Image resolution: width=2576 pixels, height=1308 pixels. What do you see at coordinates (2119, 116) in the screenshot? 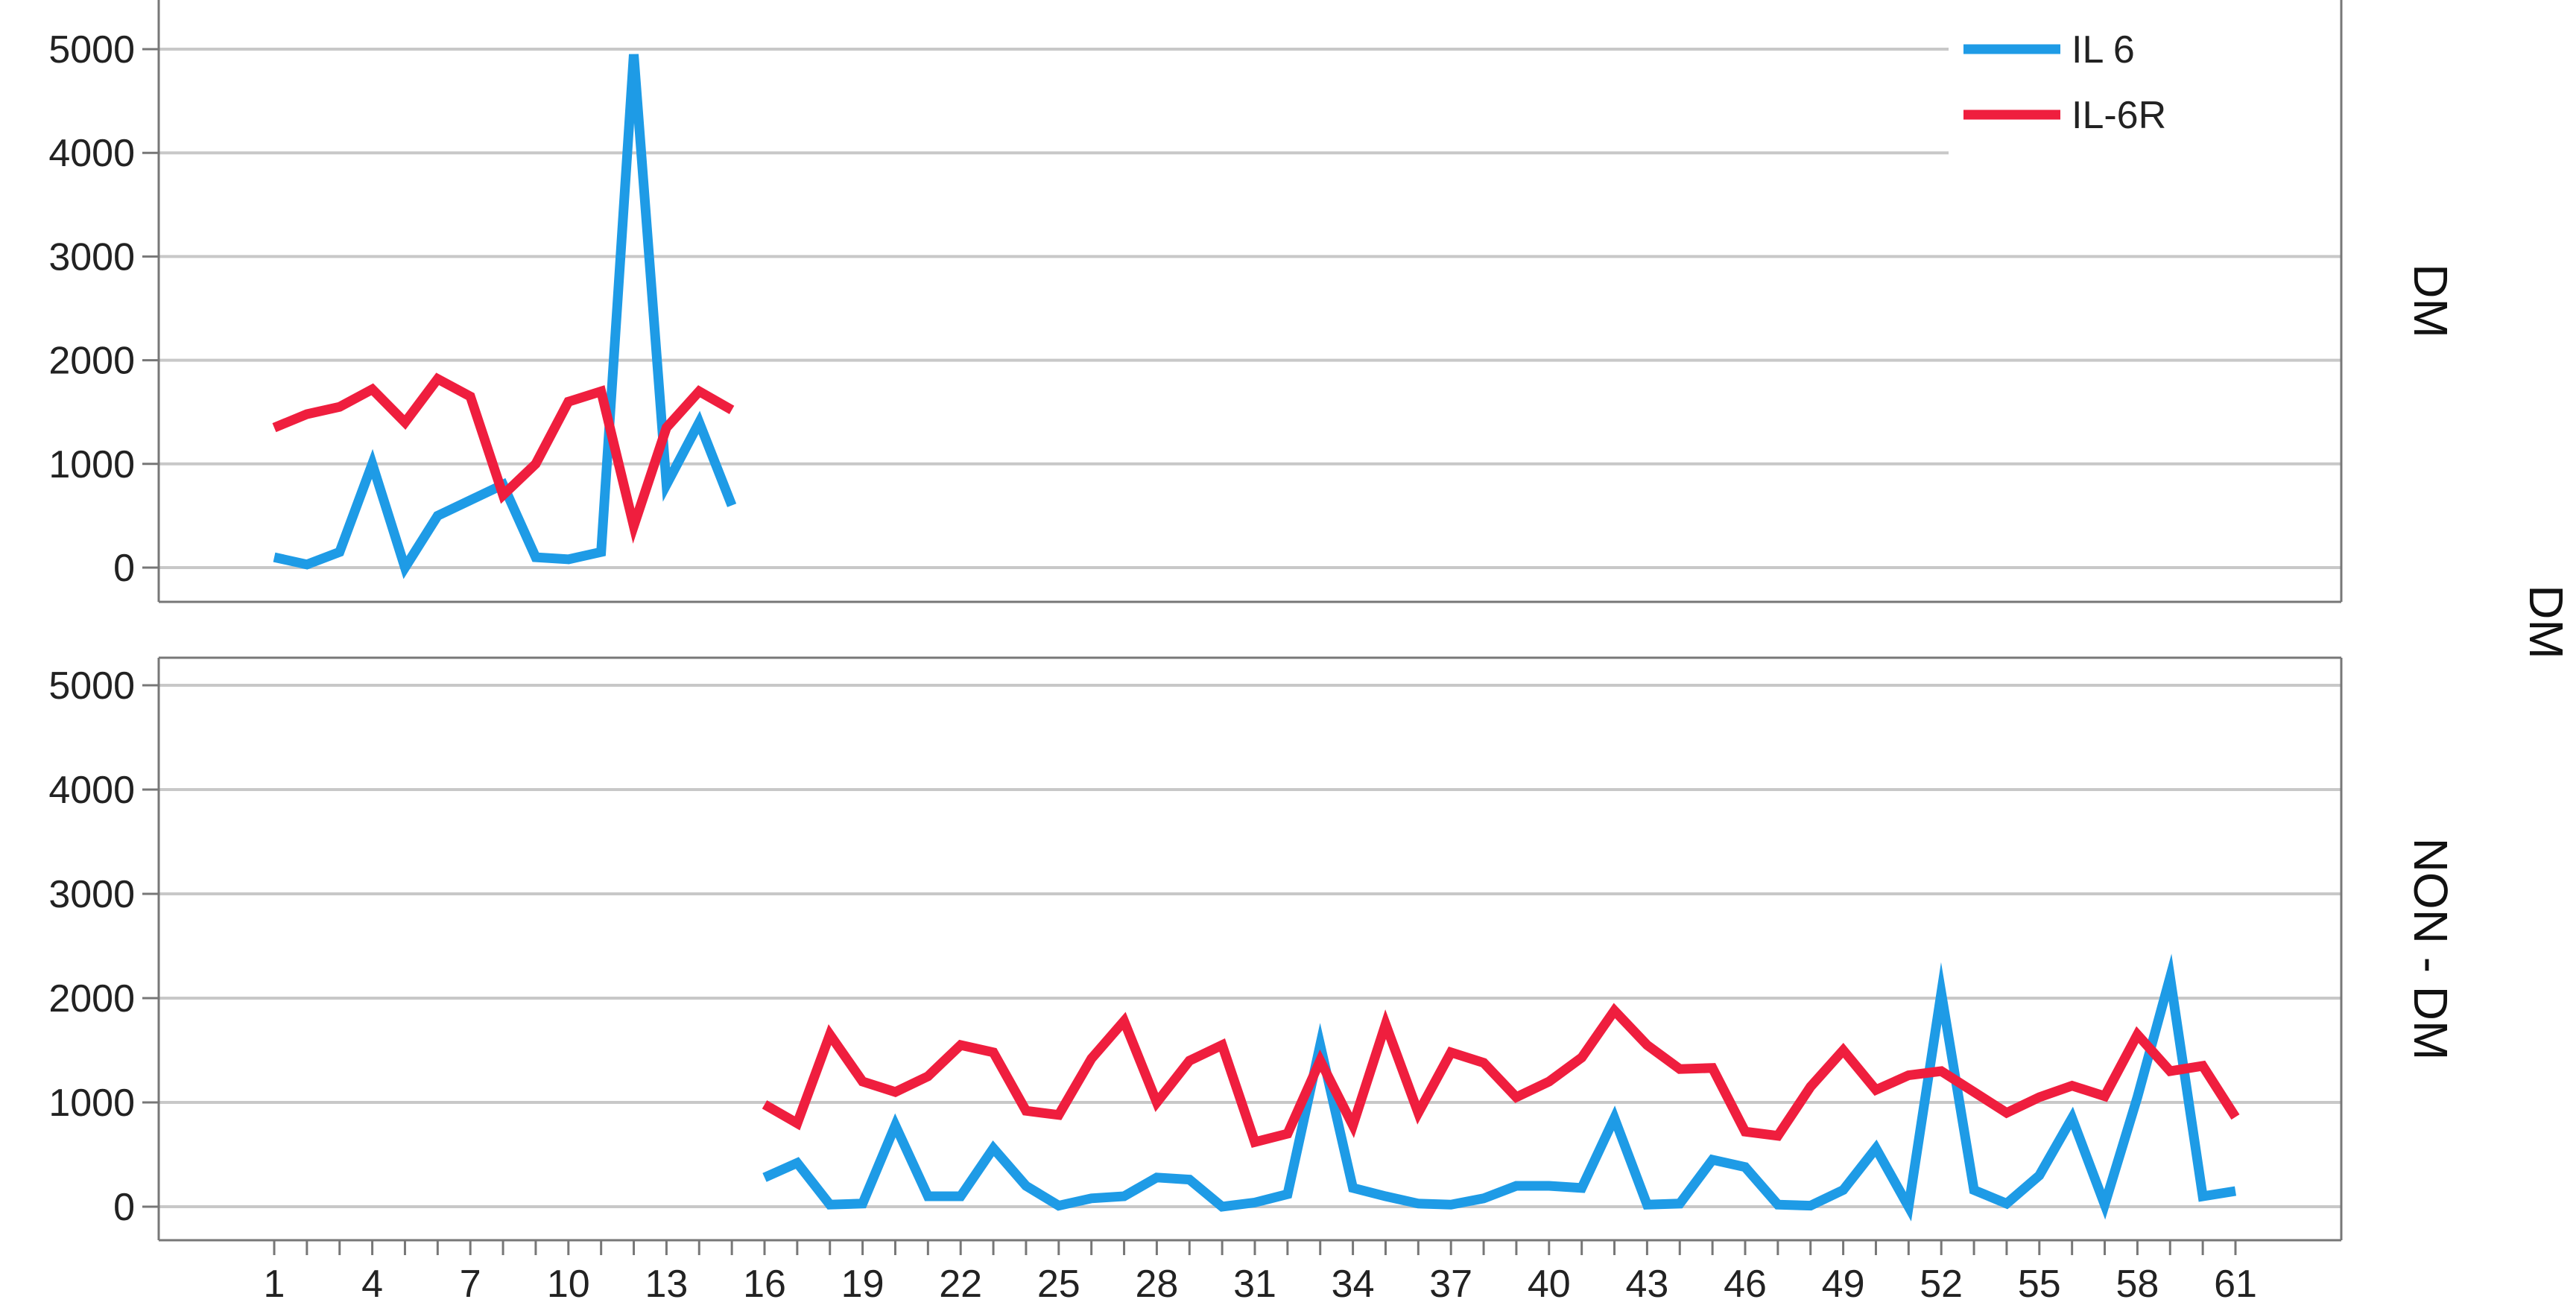
I see `legend-label: IL-6R` at bounding box center [2119, 116].